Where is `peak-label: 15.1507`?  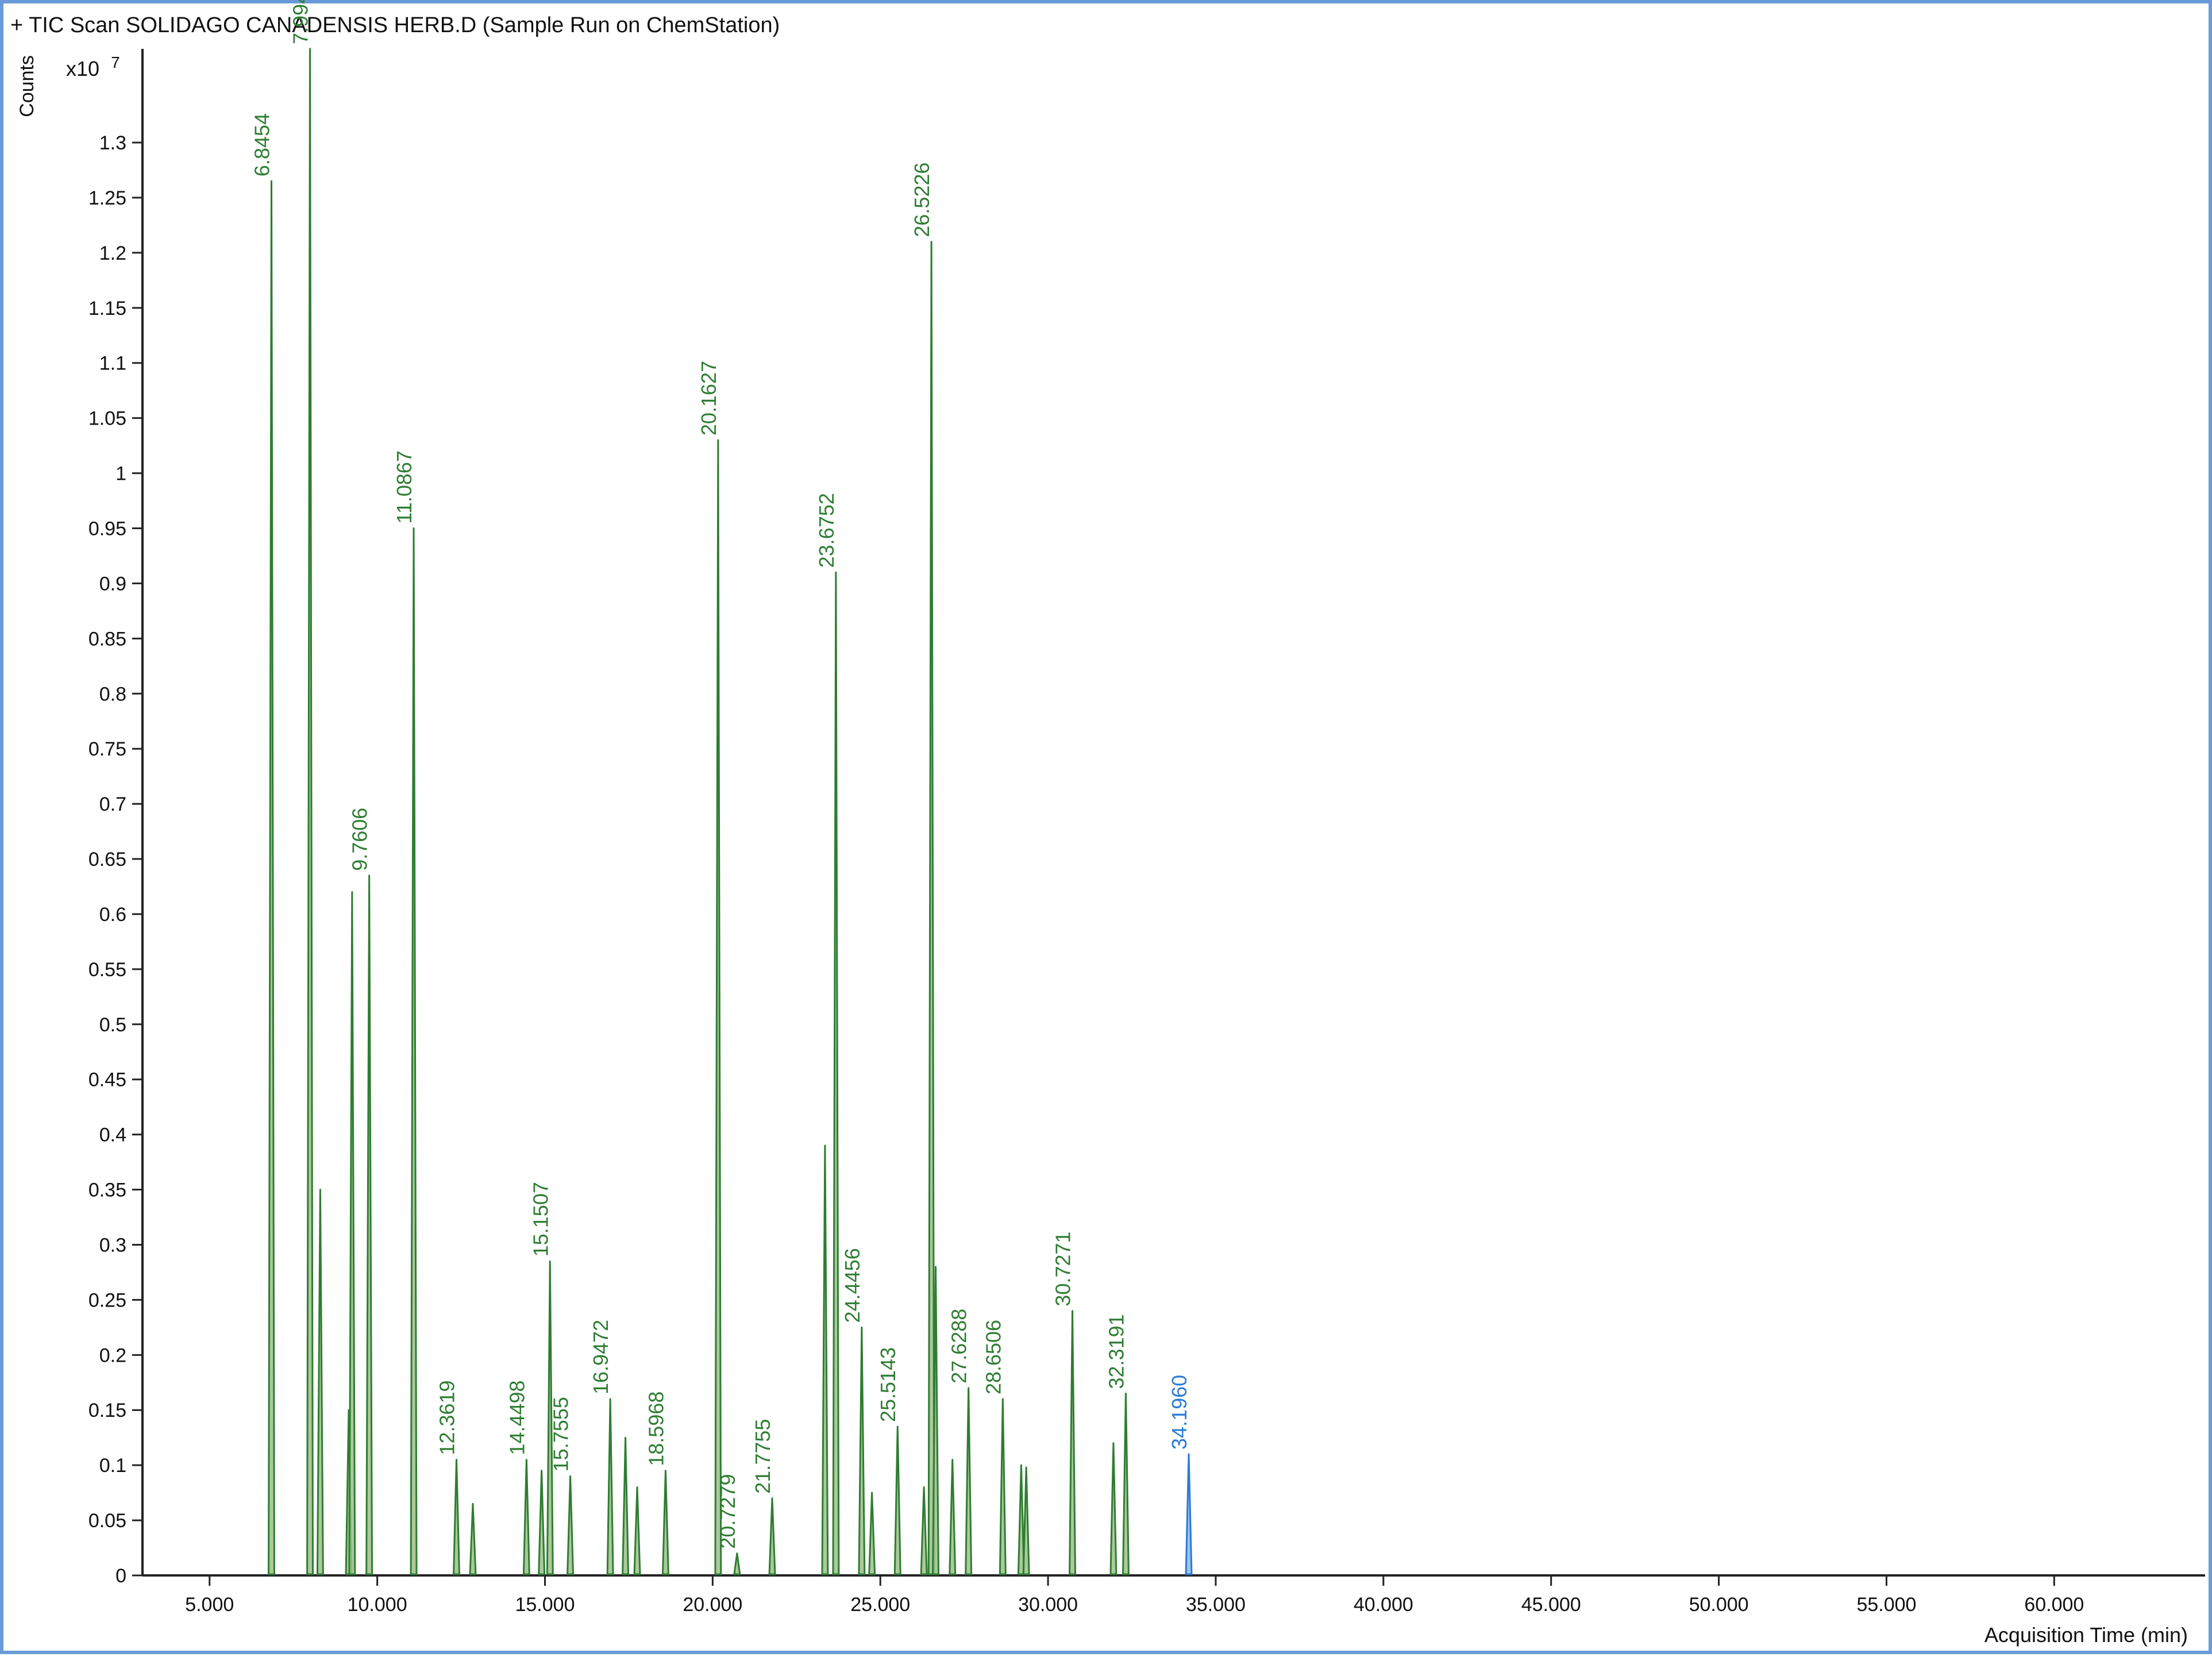 peak-label: 15.1507 is located at coordinates (540, 1219).